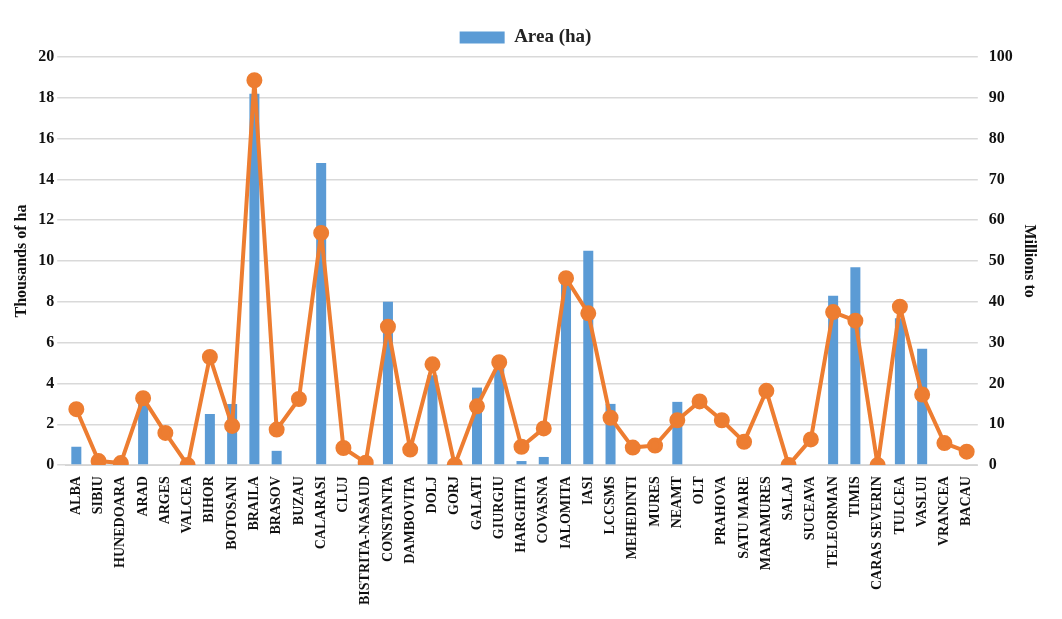 Image resolution: width=1062 pixels, height=619 pixels. I want to click on x-tick-label: TULCEA, so click(899, 505).